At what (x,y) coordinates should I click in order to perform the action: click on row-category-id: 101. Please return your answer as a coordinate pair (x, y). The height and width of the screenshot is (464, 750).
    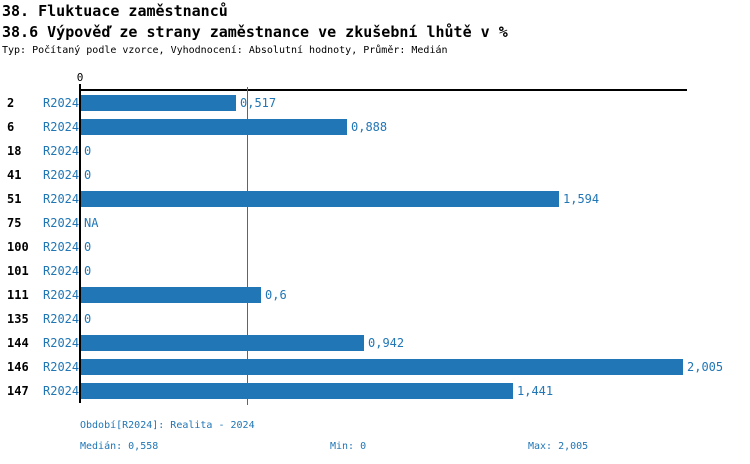
    Looking at the image, I should click on (18, 271).